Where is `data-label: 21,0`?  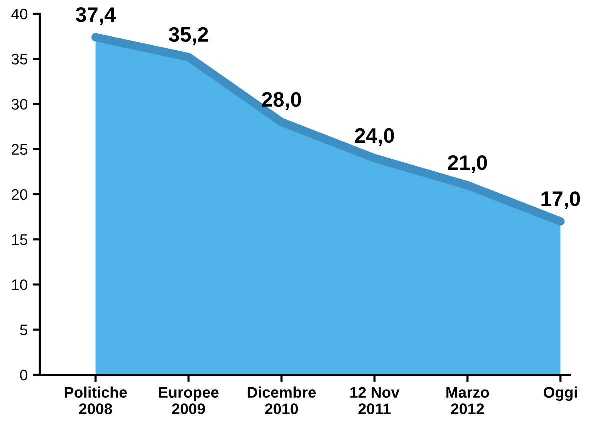
data-label: 21,0 is located at coordinates (468, 164).